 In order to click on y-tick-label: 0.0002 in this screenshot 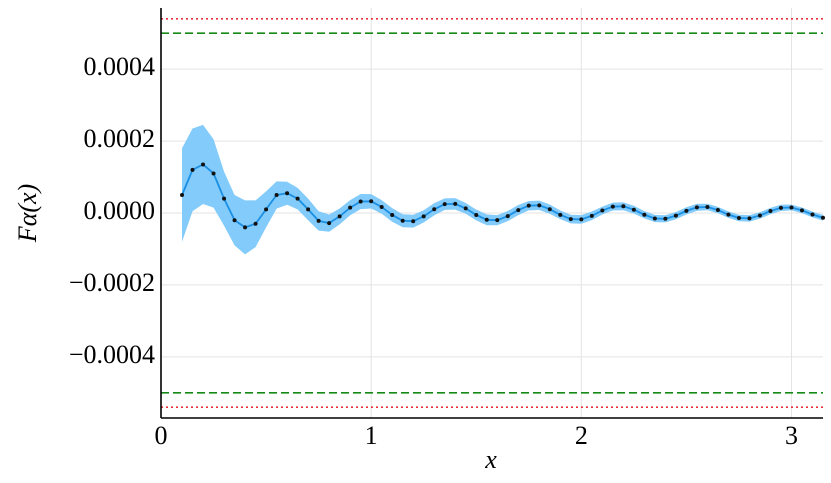, I will do `click(120, 138)`.